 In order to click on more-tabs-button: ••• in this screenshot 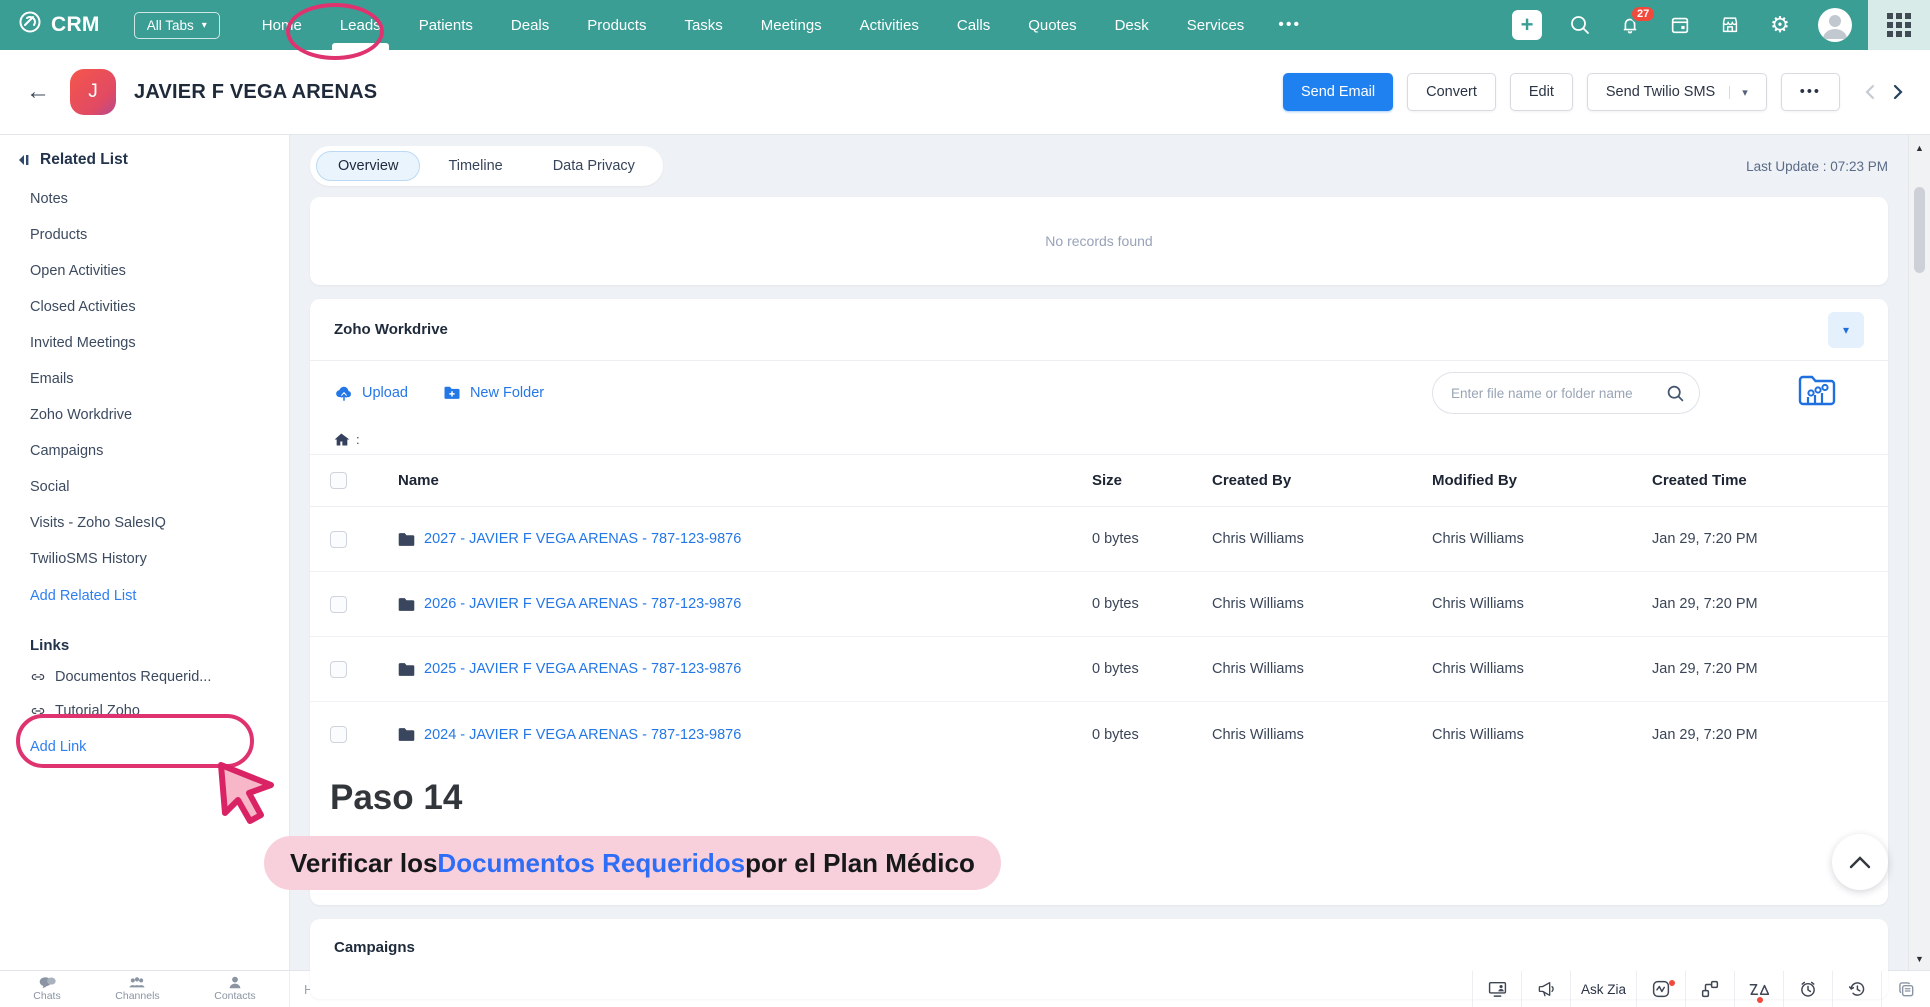, I will do `click(1290, 24)`.